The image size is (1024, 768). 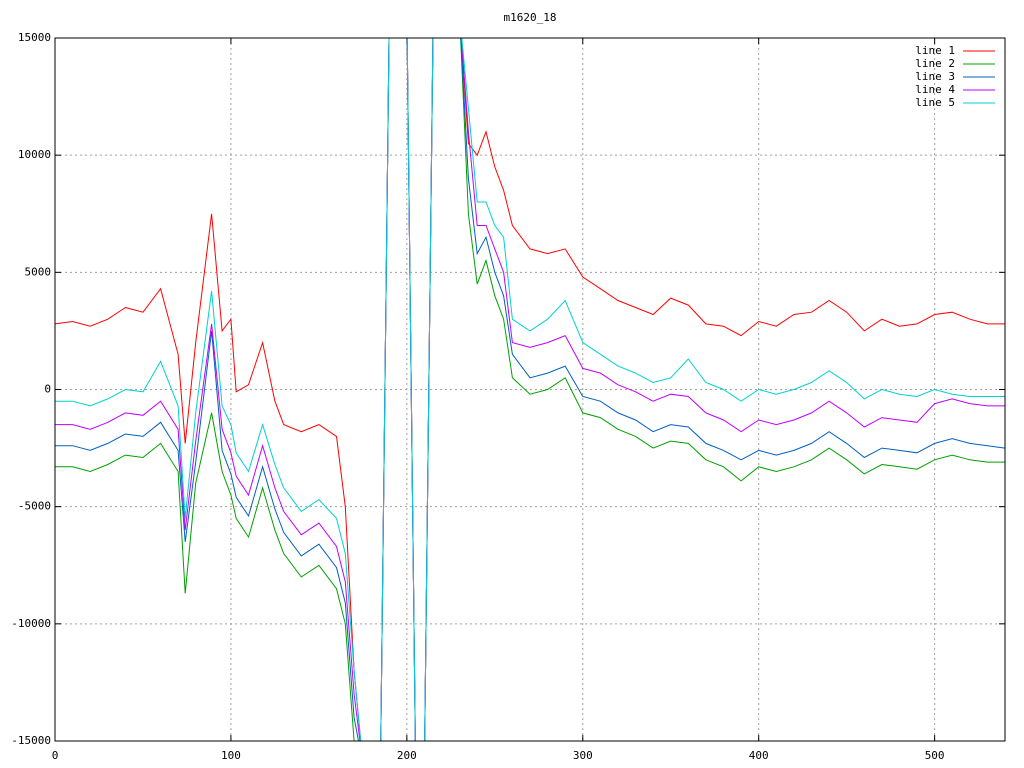 I want to click on y-tick-label: -5000, so click(x=34, y=506).